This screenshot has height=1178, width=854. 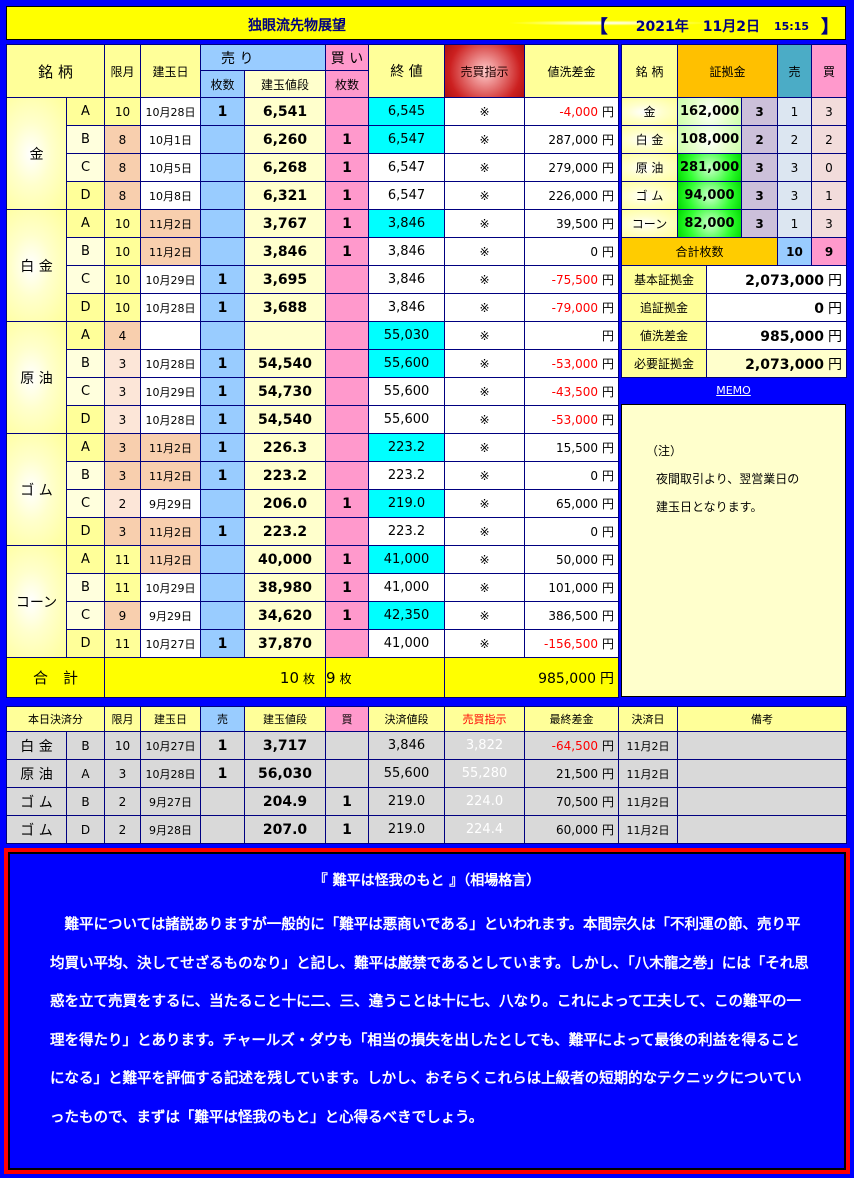 What do you see at coordinates (313, 587) in the screenshot?
I see `position-row: B 11 10月29日 38,980 1 41,000 ※ 101,000 円` at bounding box center [313, 587].